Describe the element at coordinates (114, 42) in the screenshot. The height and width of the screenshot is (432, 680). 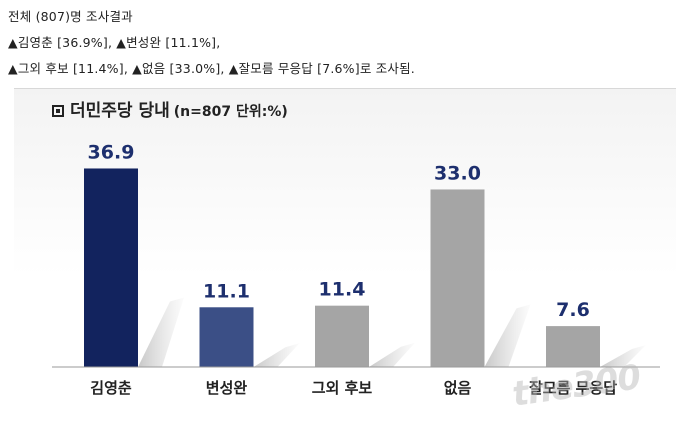
I see `summary-line-results-1: ▲김영춘 [36.9%], ▲변성완 [11.1%],` at that location.